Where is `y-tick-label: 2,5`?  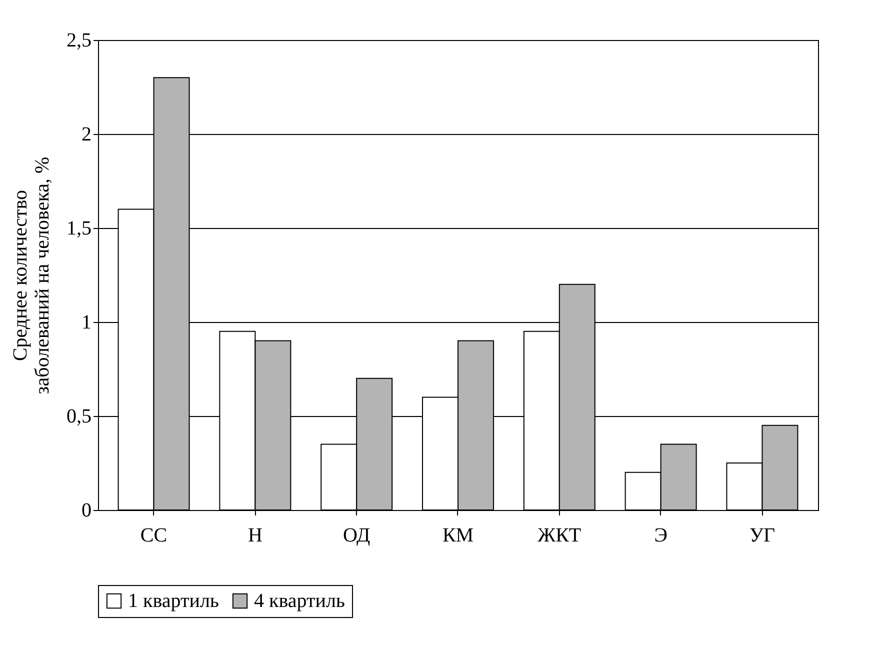 y-tick-label: 2,5 is located at coordinates (79, 41).